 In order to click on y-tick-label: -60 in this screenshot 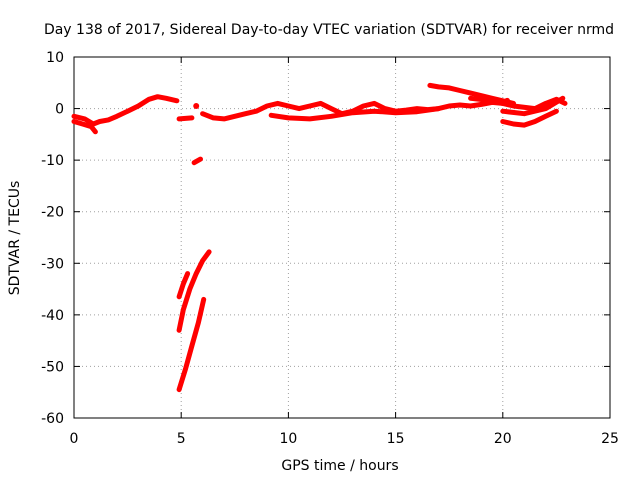, I will do `click(52, 419)`.